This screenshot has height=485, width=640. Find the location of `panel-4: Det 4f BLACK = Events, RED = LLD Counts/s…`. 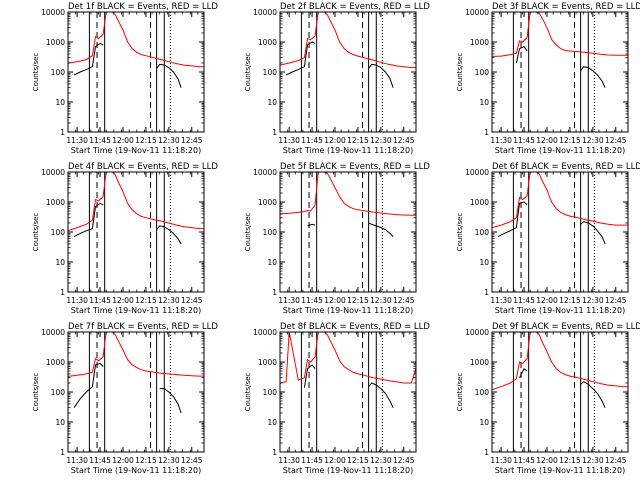

panel-4: Det 4f BLACK = Events, RED = LLD Counts/s… is located at coordinates (125, 238).